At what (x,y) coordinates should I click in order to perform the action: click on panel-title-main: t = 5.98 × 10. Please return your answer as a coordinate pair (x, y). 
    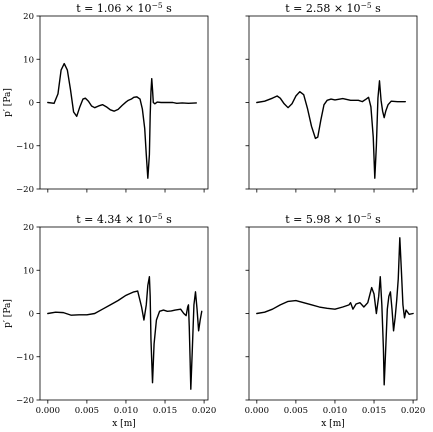
    Looking at the image, I should click on (322, 219).